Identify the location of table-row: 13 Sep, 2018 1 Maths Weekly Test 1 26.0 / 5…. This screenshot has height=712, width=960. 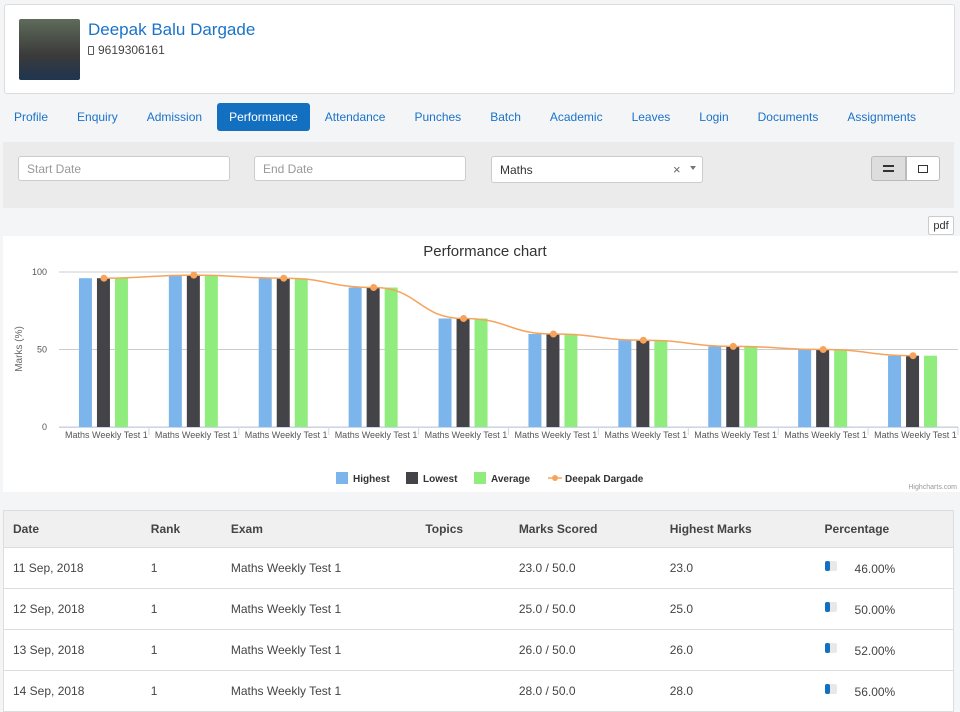
(478, 650).